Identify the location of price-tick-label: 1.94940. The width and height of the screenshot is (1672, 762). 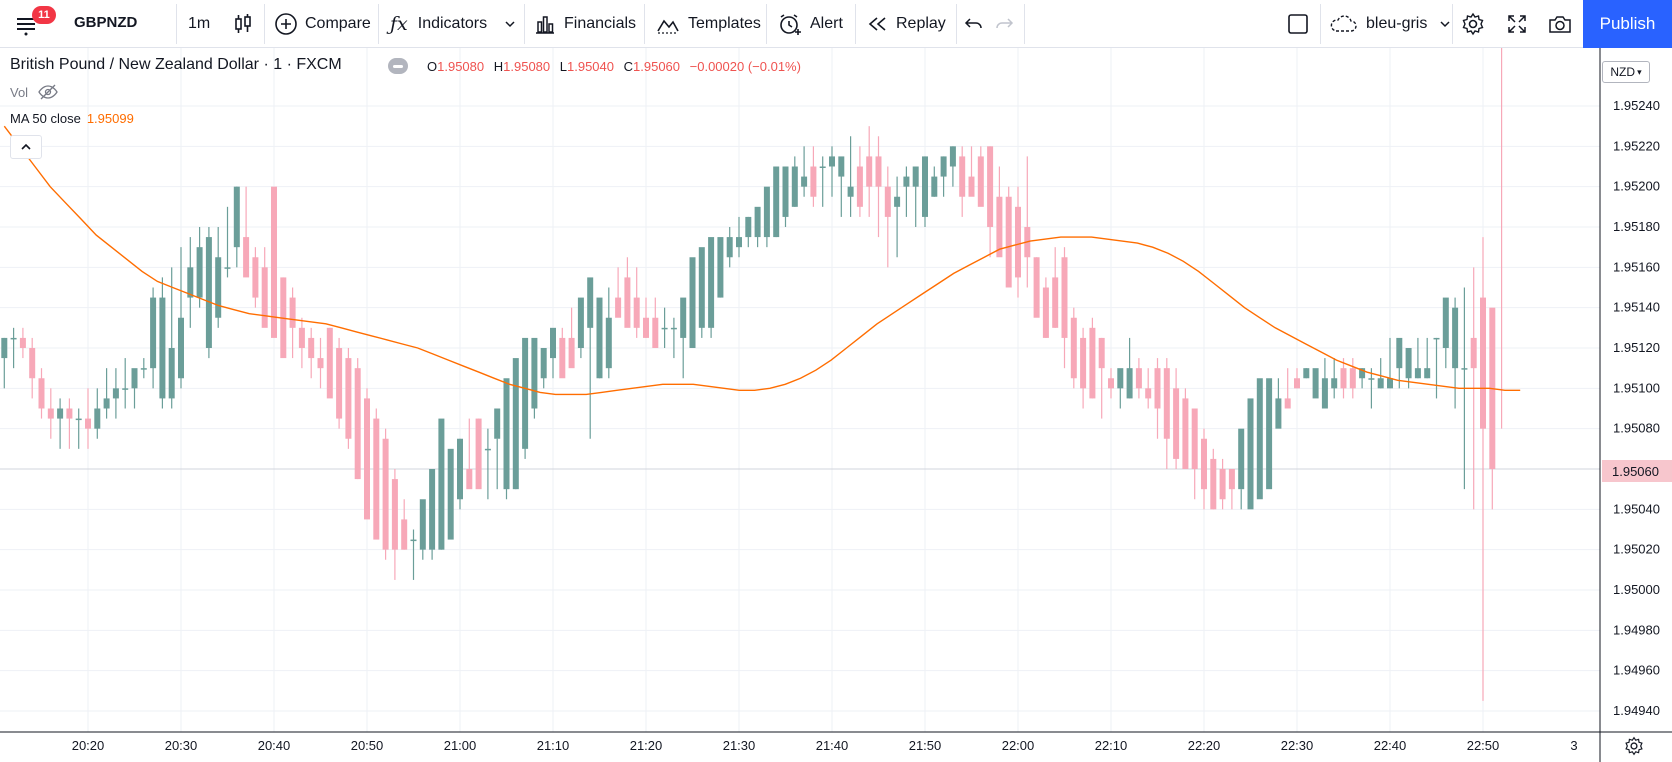
(1636, 710).